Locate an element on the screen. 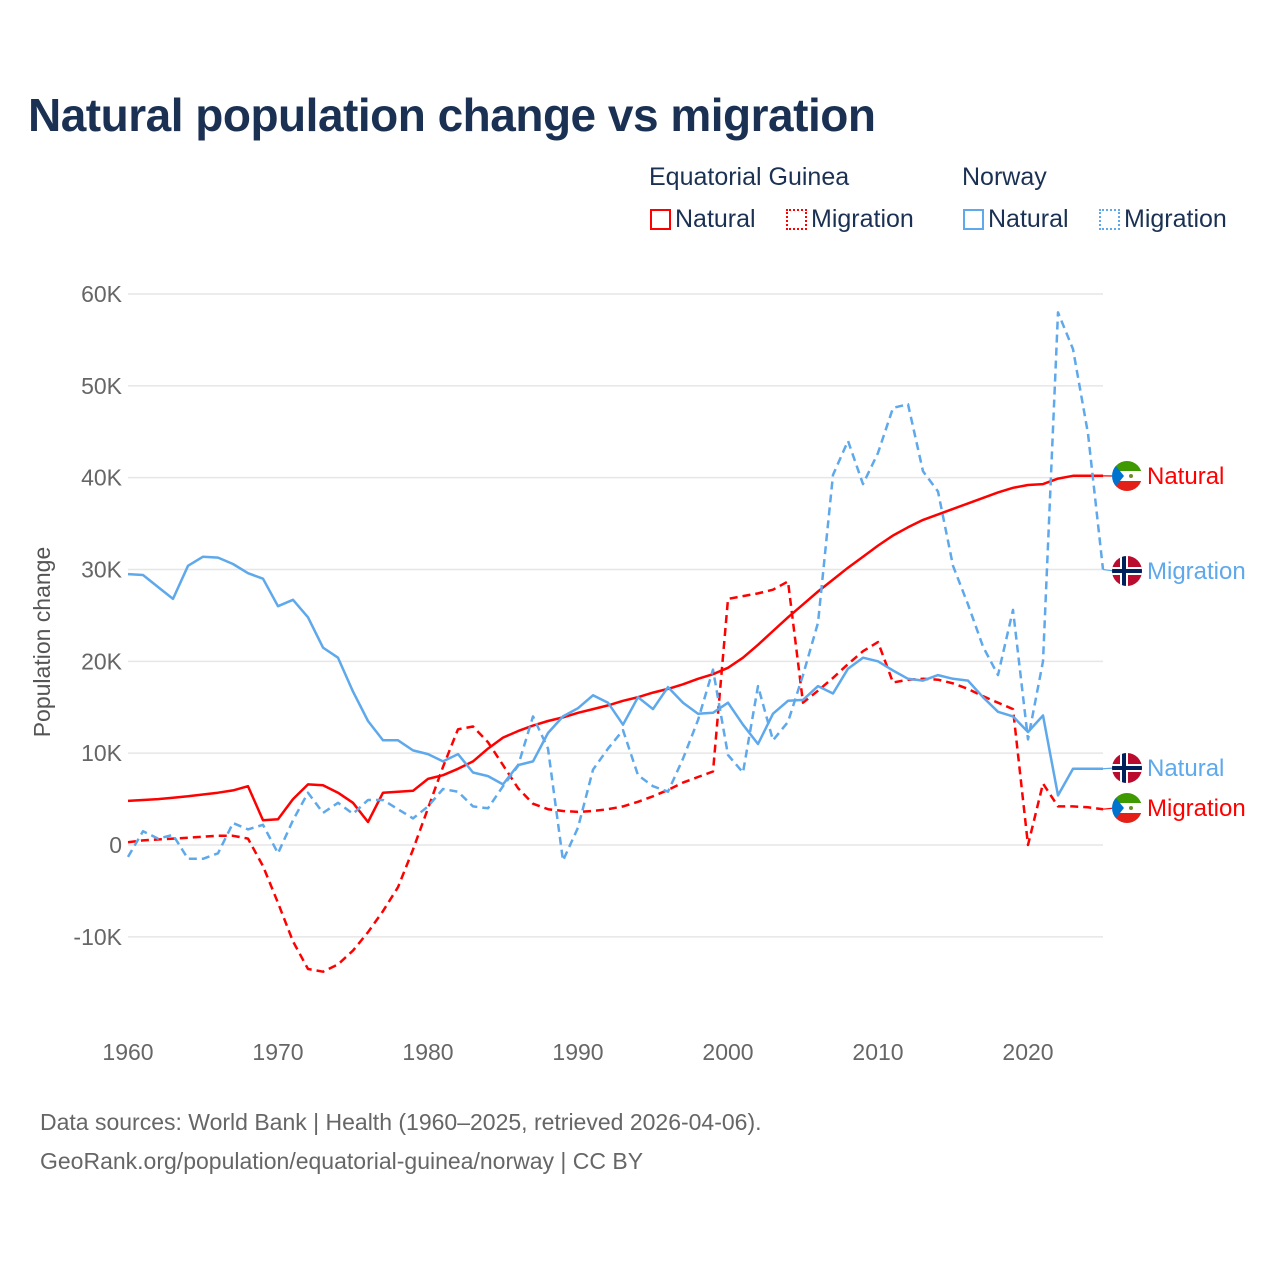 This screenshot has height=1280, width=1280. x-tick-label: 2000 is located at coordinates (727, 1052).